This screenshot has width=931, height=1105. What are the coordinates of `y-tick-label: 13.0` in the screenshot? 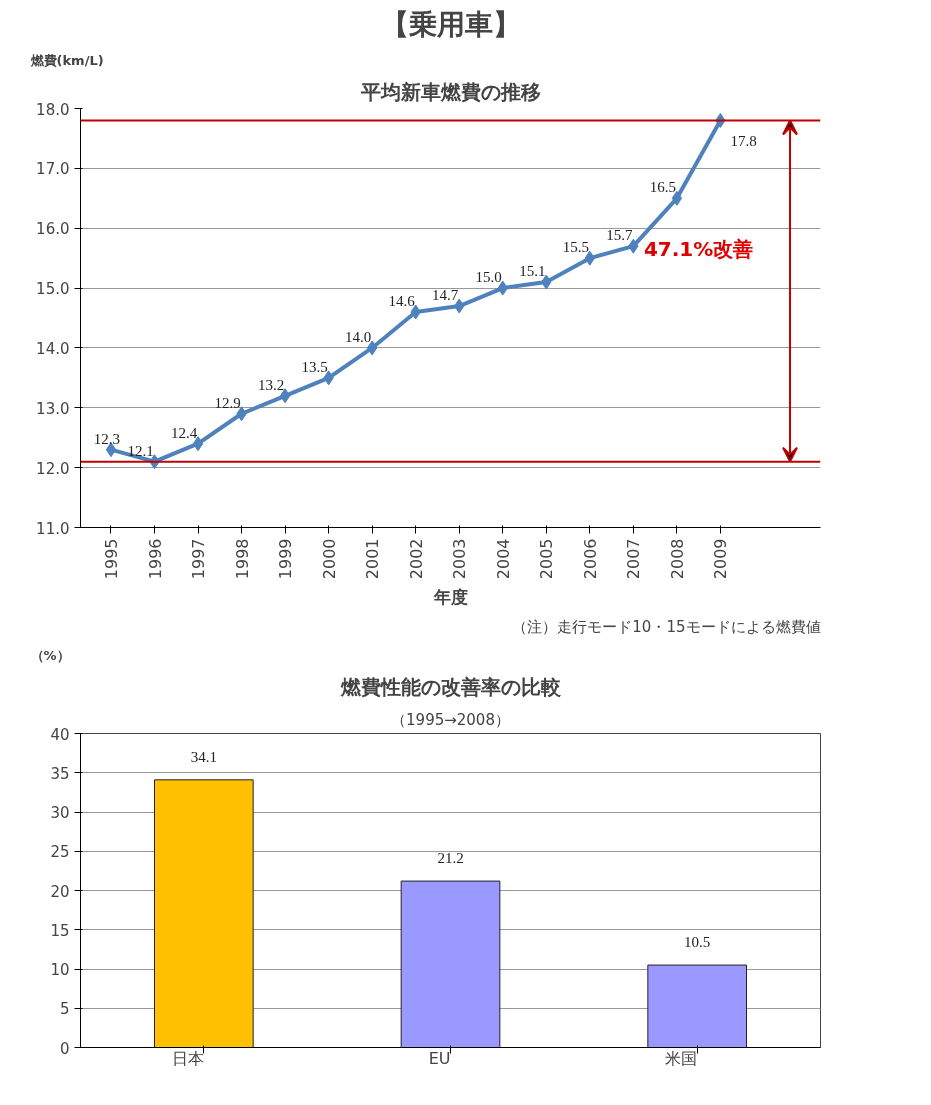 It's located at (53, 408).